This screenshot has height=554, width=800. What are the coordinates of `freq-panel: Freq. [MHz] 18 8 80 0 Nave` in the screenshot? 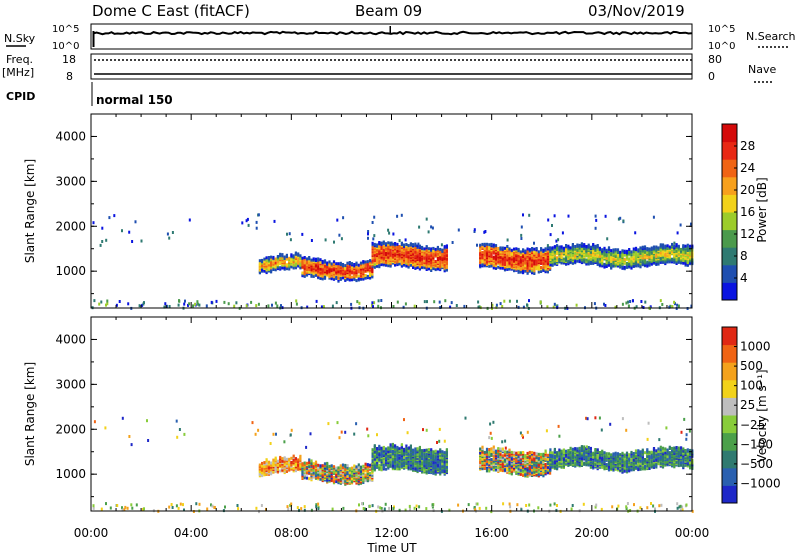 It's located at (389, 68).